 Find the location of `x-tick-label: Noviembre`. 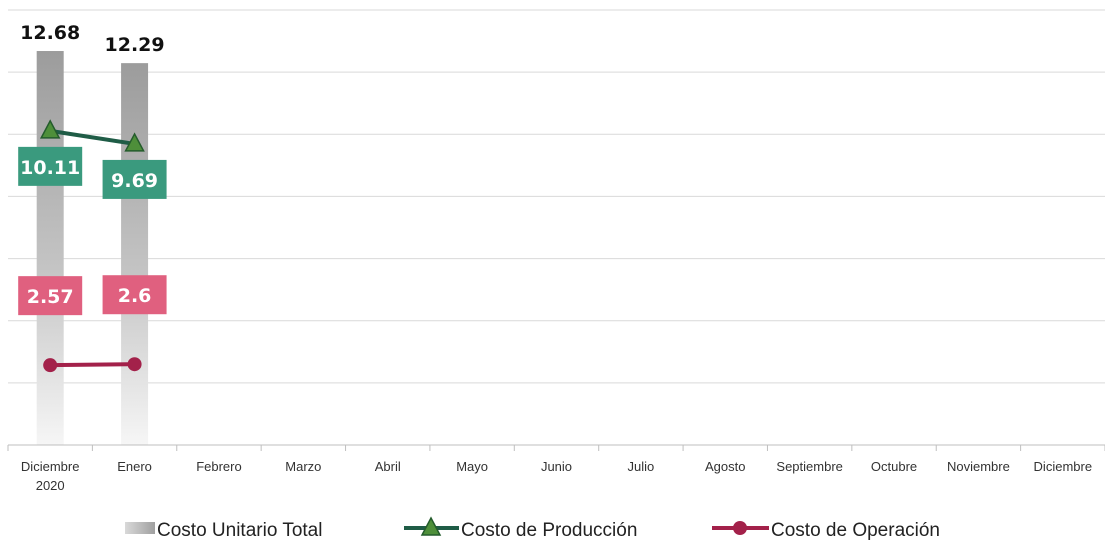

x-tick-label: Noviembre is located at coordinates (978, 466).